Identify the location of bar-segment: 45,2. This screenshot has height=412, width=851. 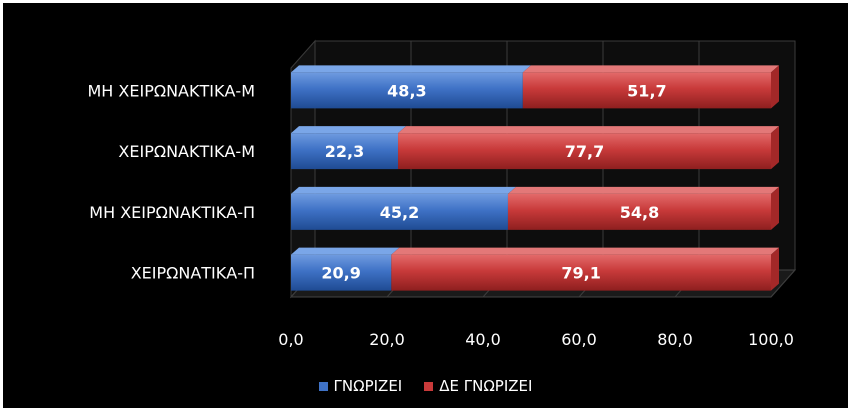
(403, 208).